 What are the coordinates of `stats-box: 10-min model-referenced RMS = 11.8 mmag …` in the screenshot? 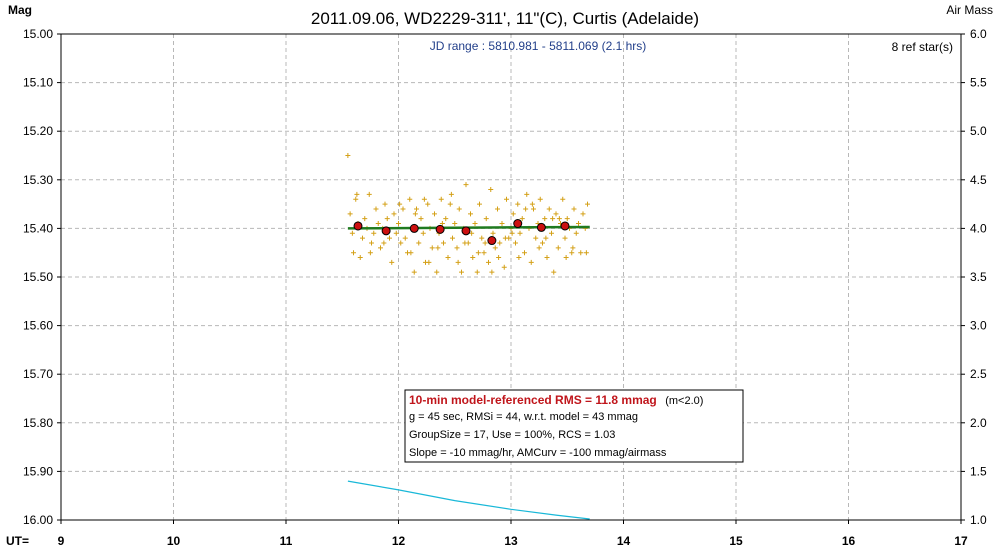 It's located at (574, 426).